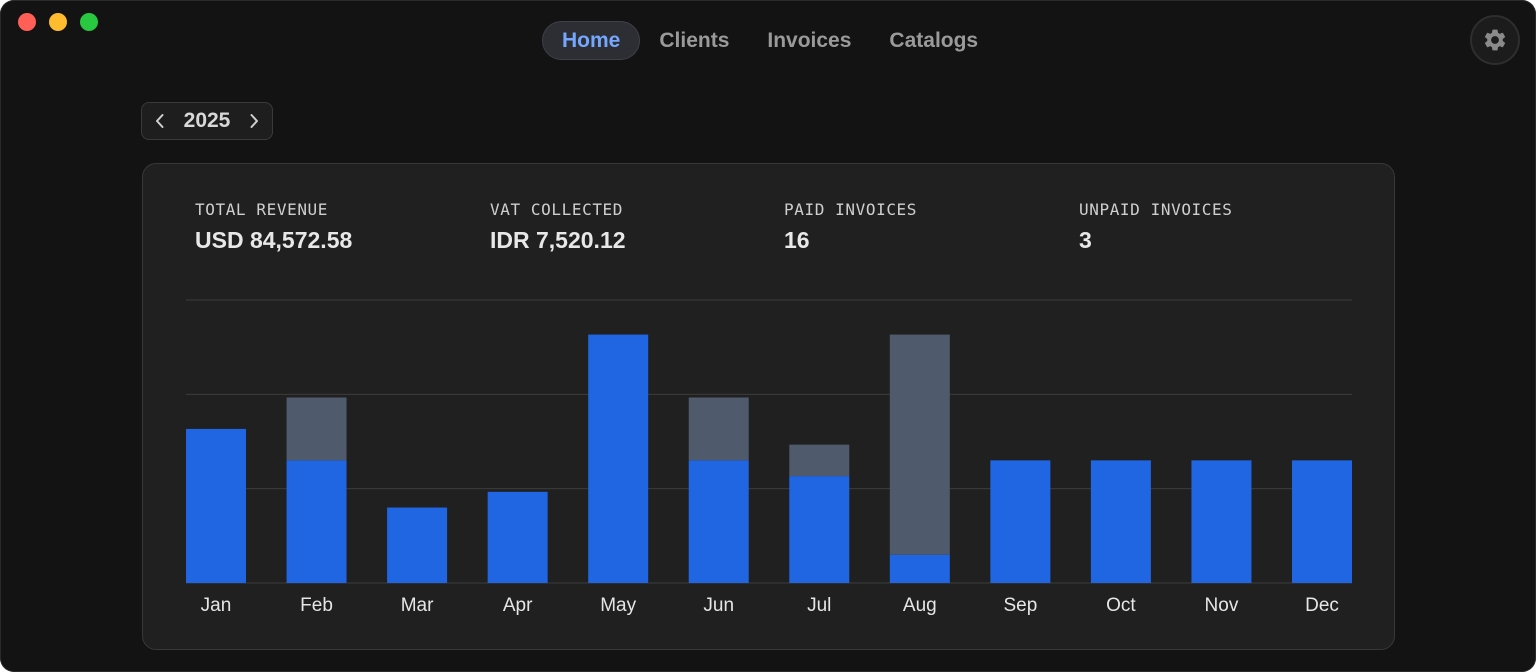 The width and height of the screenshot is (1536, 672). What do you see at coordinates (591, 40) in the screenshot?
I see `tab-home: Home` at bounding box center [591, 40].